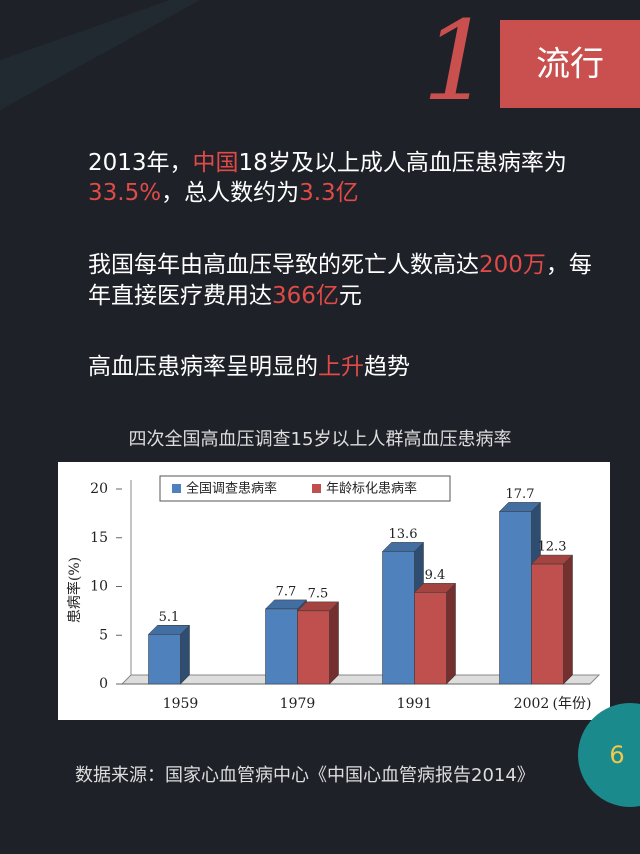  I want to click on body-text: 元, so click(350, 296).